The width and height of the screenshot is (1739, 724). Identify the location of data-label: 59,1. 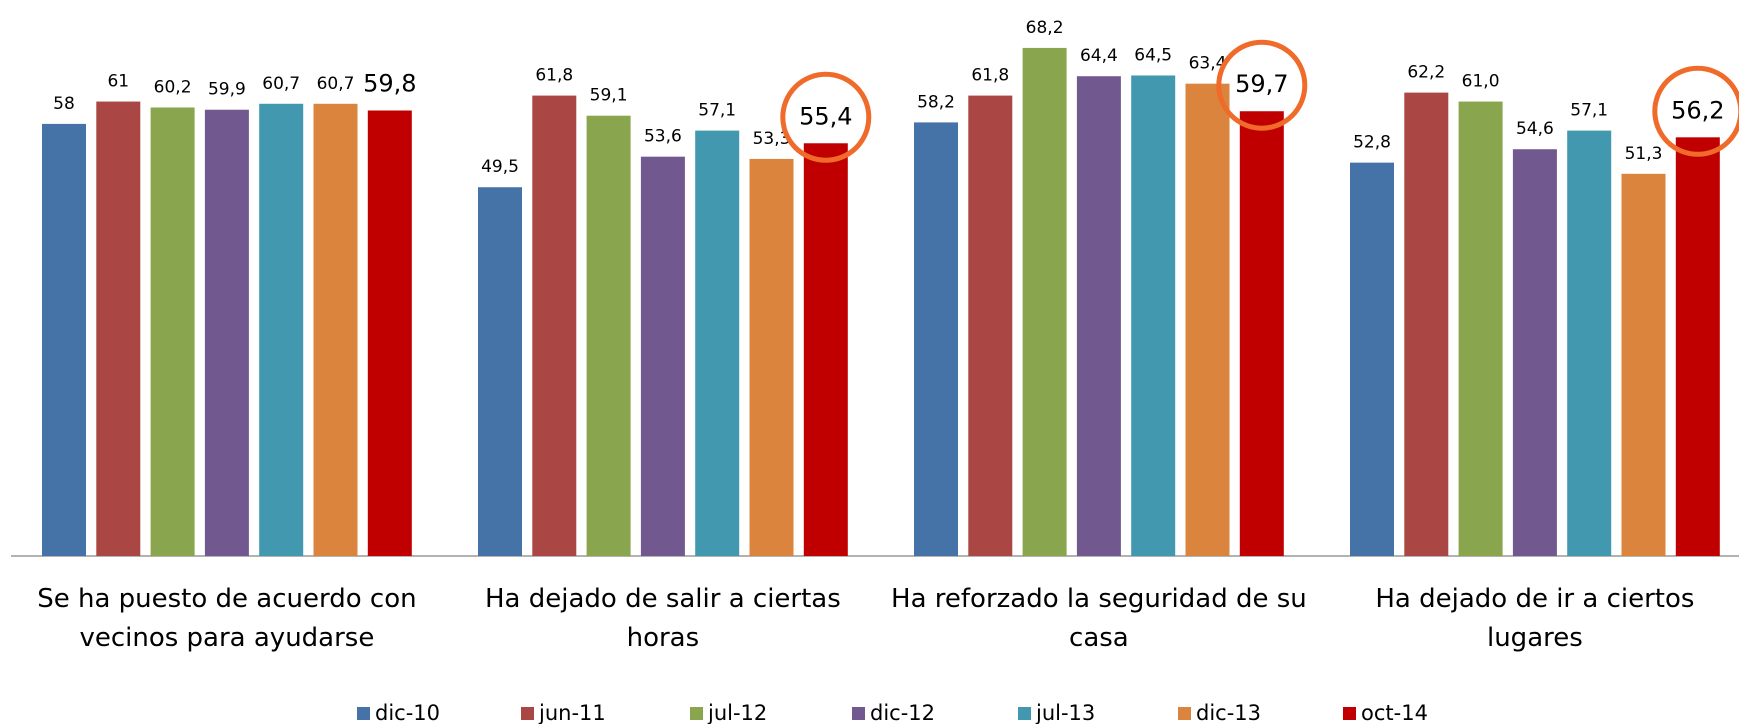
(609, 96).